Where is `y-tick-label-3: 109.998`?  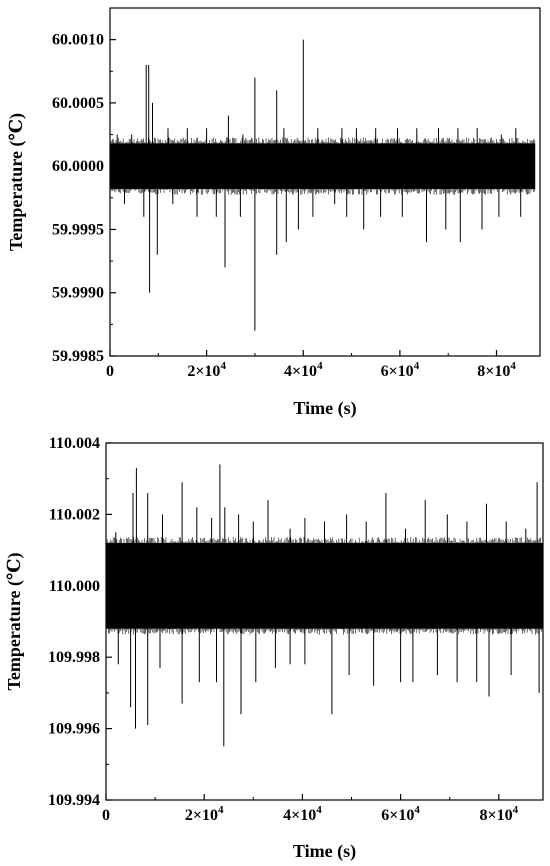 y-tick-label-3: 109.998 is located at coordinates (74, 657).